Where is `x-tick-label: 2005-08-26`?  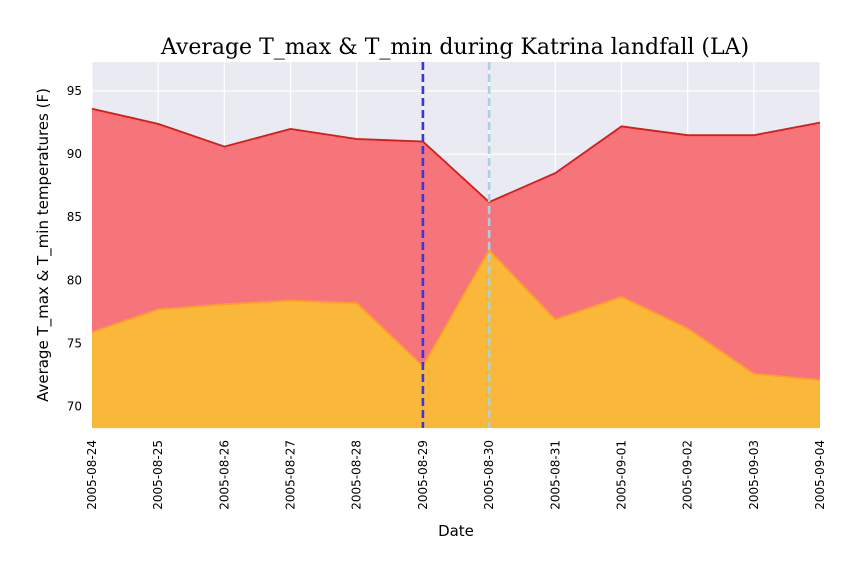 x-tick-label: 2005-08-26 is located at coordinates (224, 475).